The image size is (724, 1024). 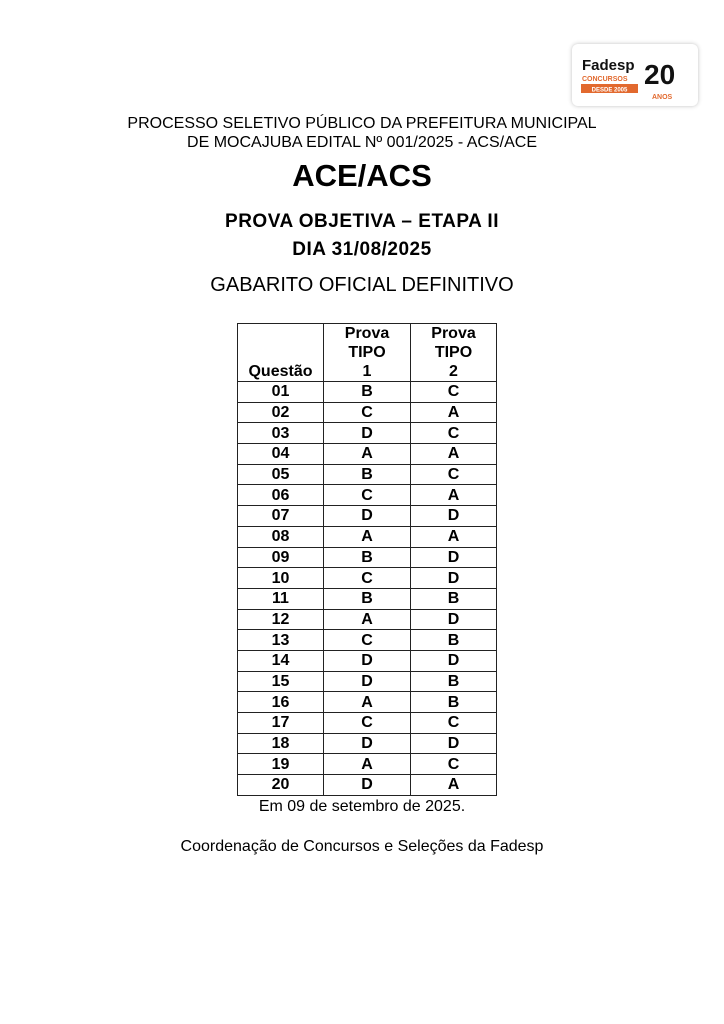 I want to click on table-row: 12 A D, so click(x=367, y=619).